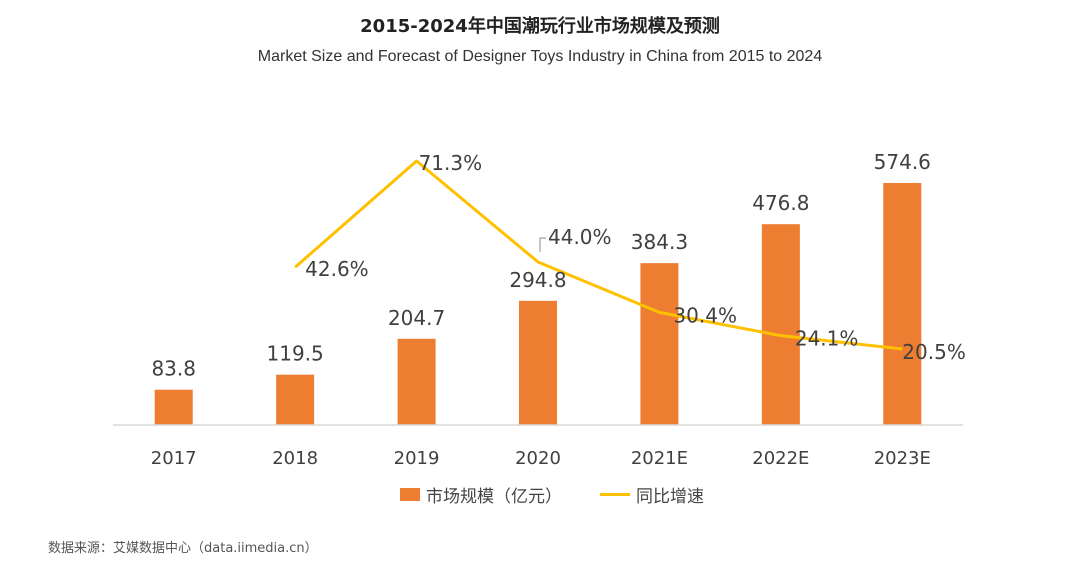  I want to click on legend-item-bar: 市场规模（亿元）, so click(481, 494).